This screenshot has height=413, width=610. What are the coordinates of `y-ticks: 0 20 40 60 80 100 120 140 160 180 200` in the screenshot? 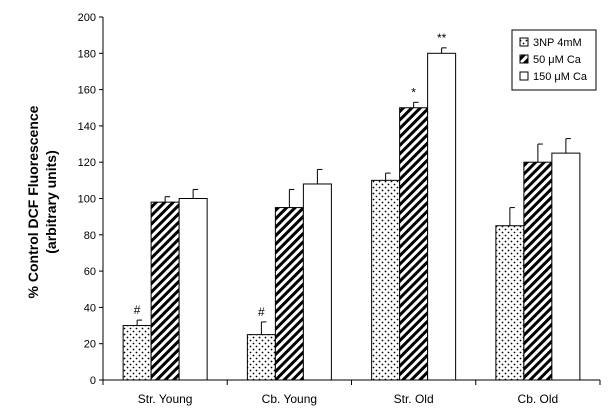 It's located at (90, 199).